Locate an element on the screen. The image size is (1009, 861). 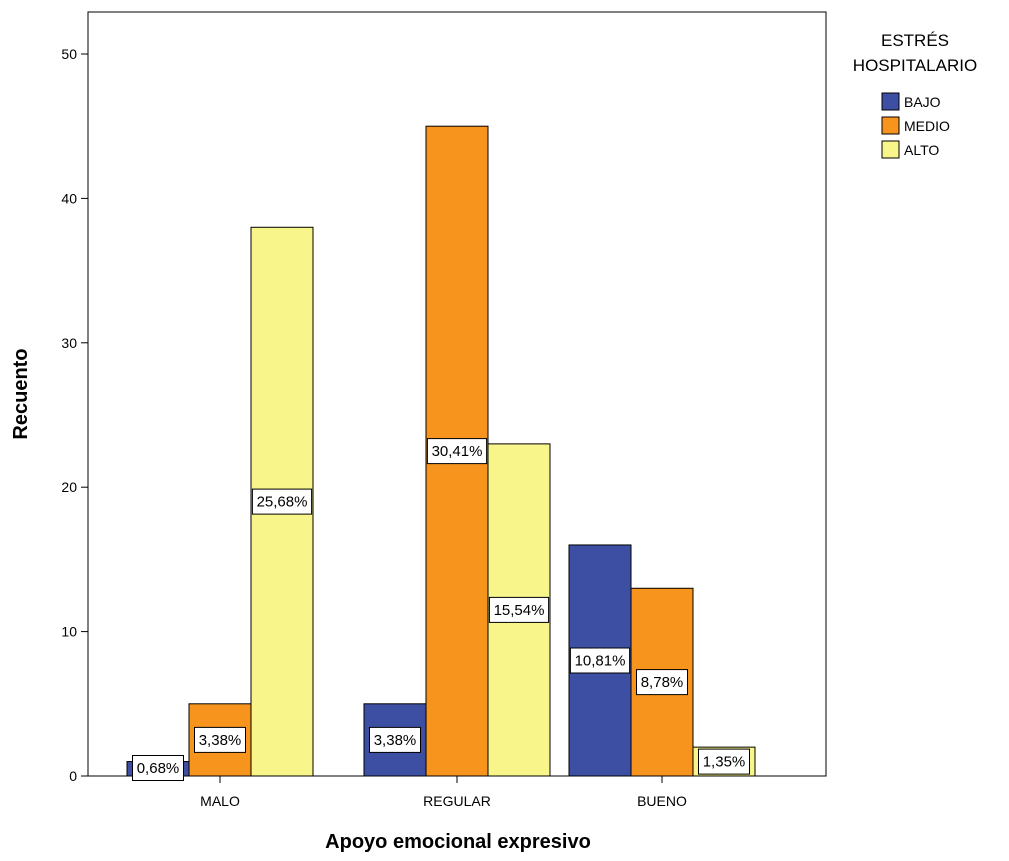
data-label-regular-alto: 15,54% is located at coordinates (519, 609).